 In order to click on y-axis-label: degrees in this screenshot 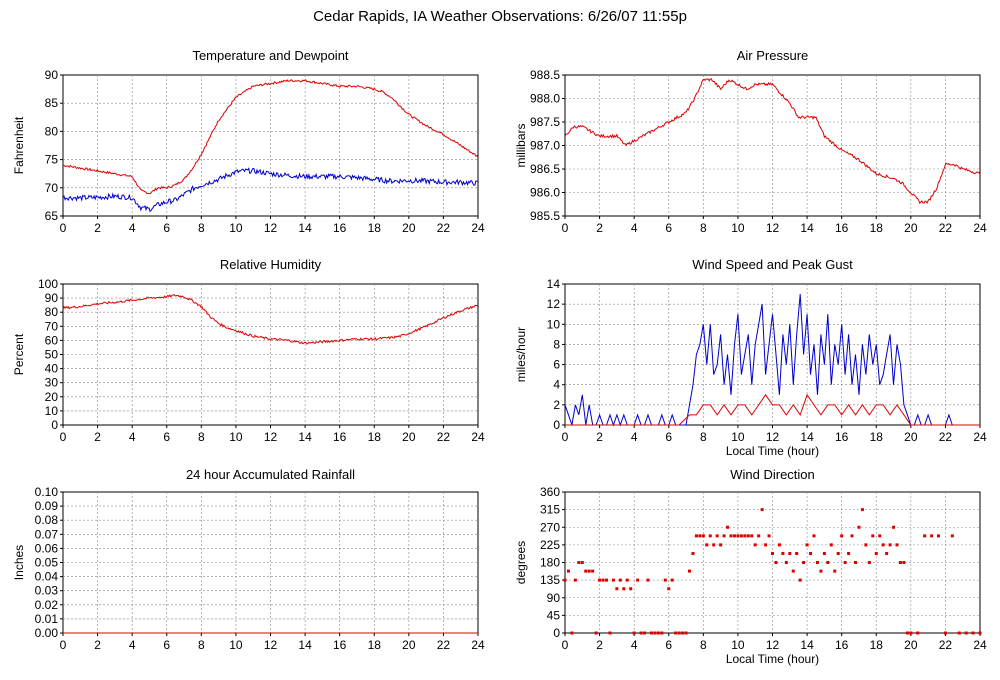, I will do `click(521, 562)`.